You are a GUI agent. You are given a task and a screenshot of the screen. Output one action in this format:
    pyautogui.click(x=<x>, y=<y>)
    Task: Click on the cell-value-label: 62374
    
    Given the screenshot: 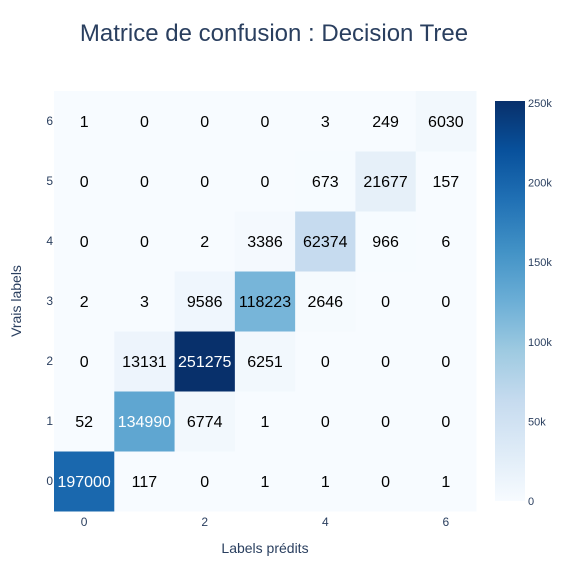 What is the action you would take?
    pyautogui.click(x=325, y=242)
    